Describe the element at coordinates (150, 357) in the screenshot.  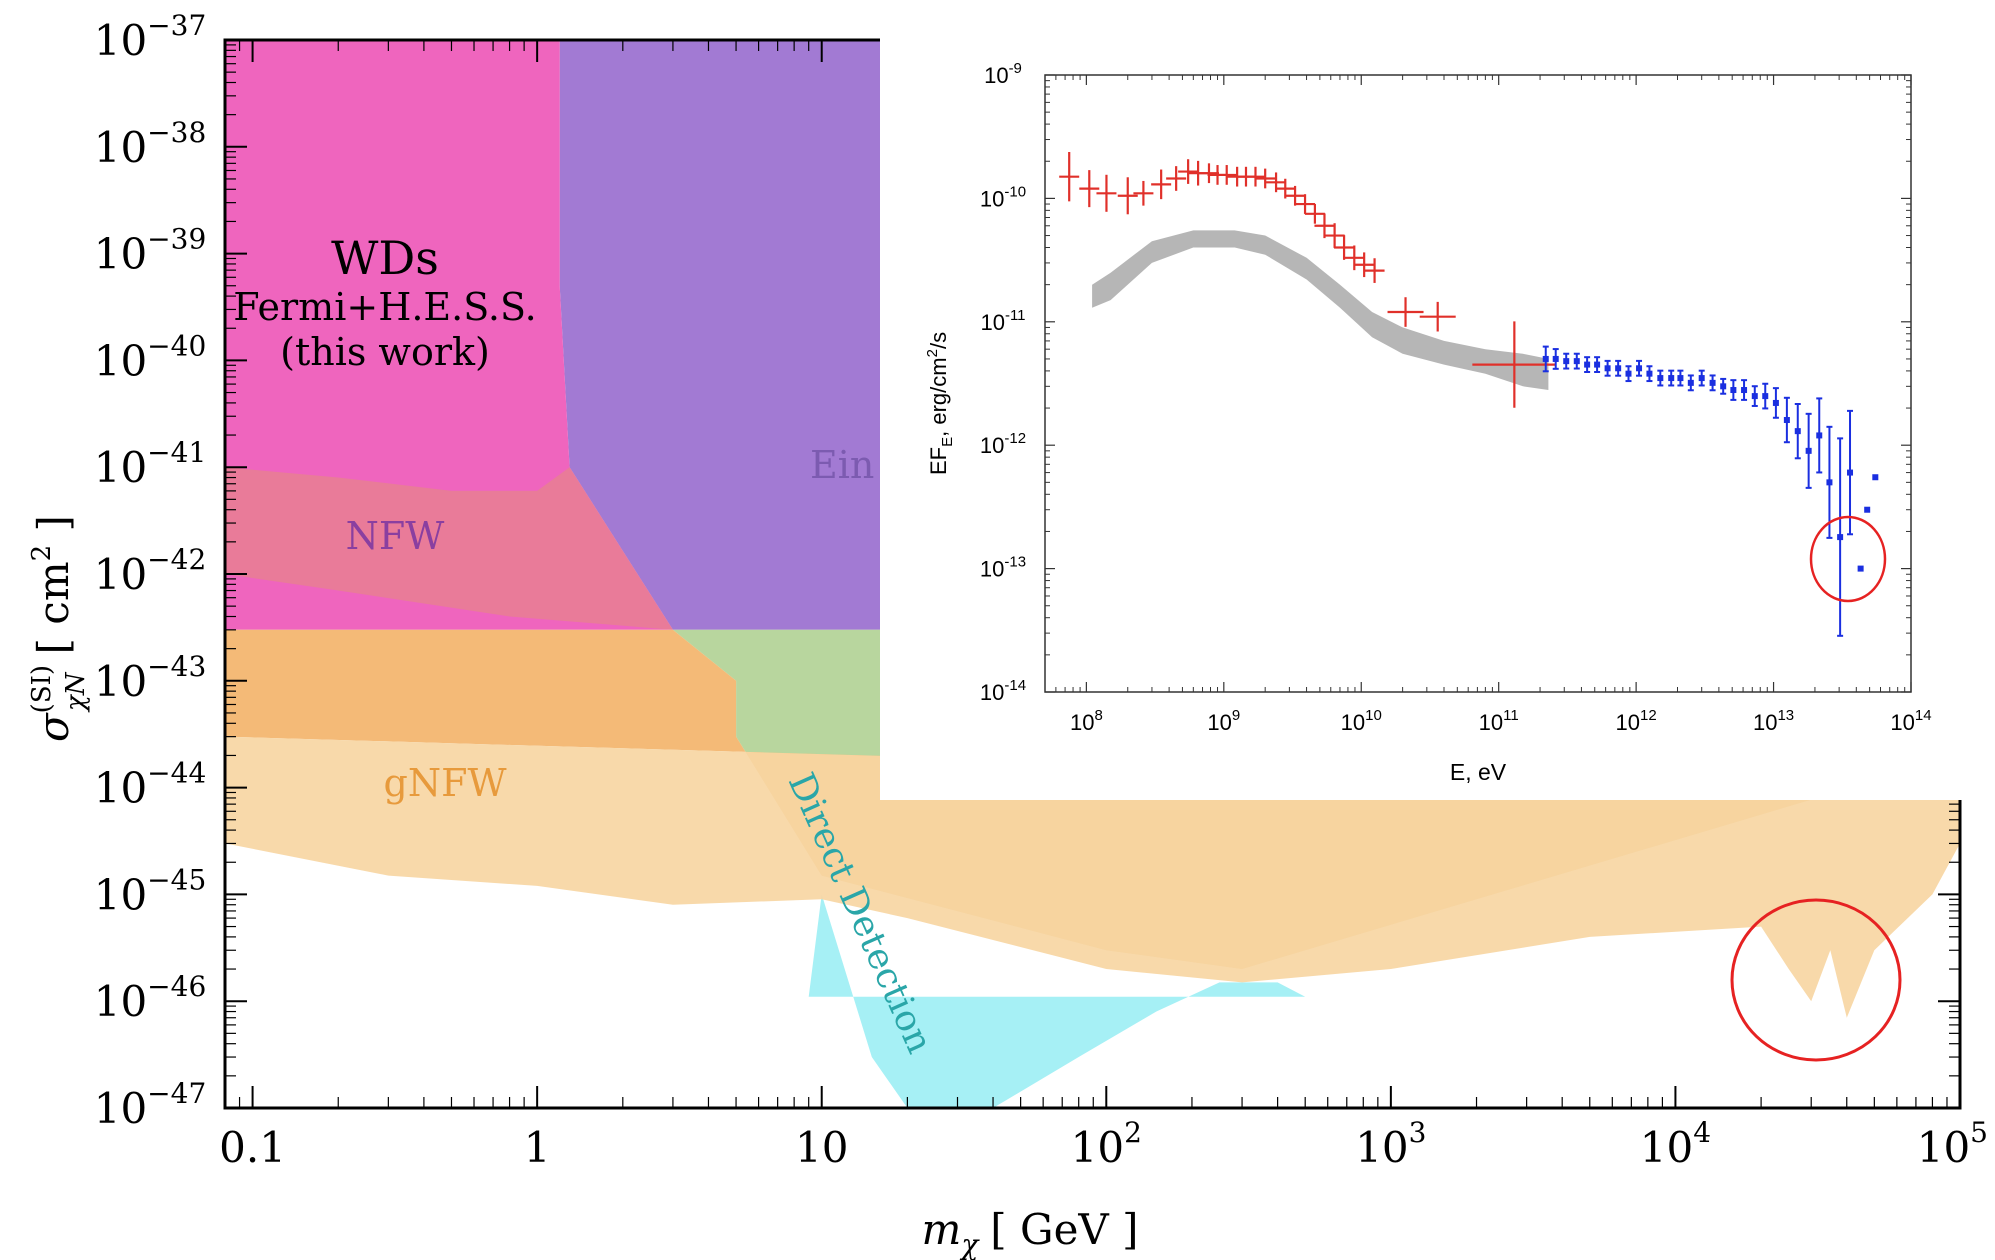
I see `y-tick-label: 10−40` at that location.